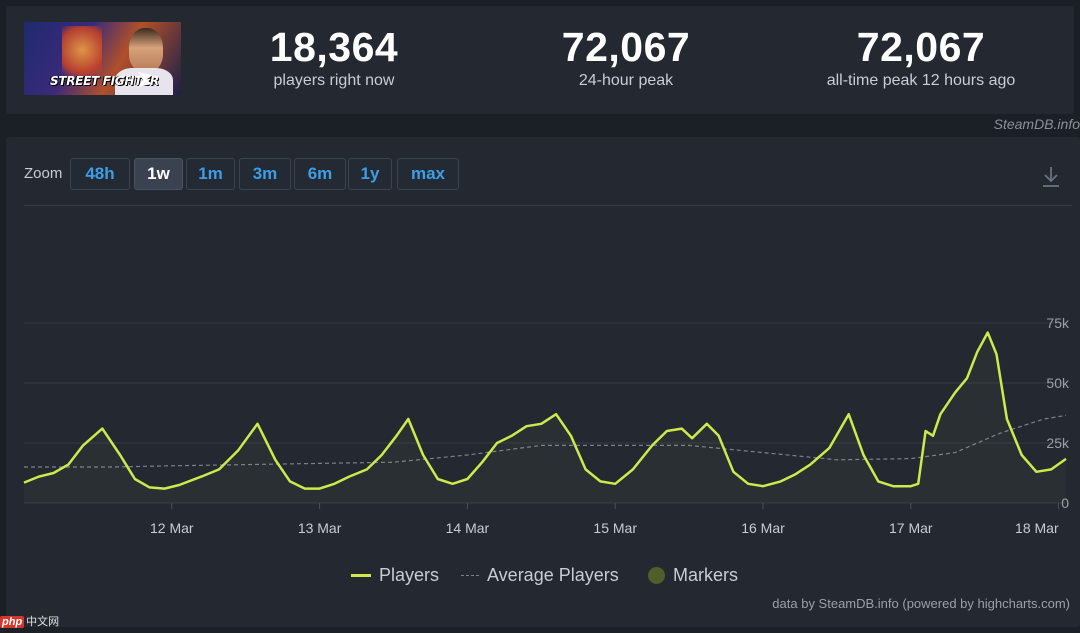 This screenshot has height=633, width=1080. I want to click on current-players-label: players right now, so click(334, 80).